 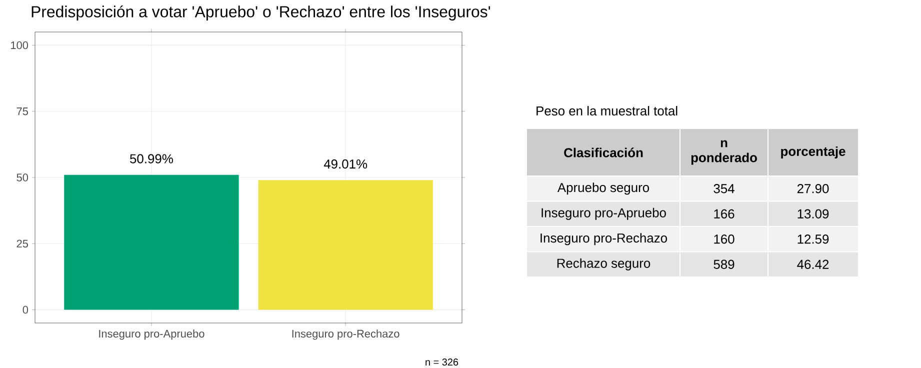 What do you see at coordinates (22, 244) in the screenshot?
I see `y-tick-label: 25` at bounding box center [22, 244].